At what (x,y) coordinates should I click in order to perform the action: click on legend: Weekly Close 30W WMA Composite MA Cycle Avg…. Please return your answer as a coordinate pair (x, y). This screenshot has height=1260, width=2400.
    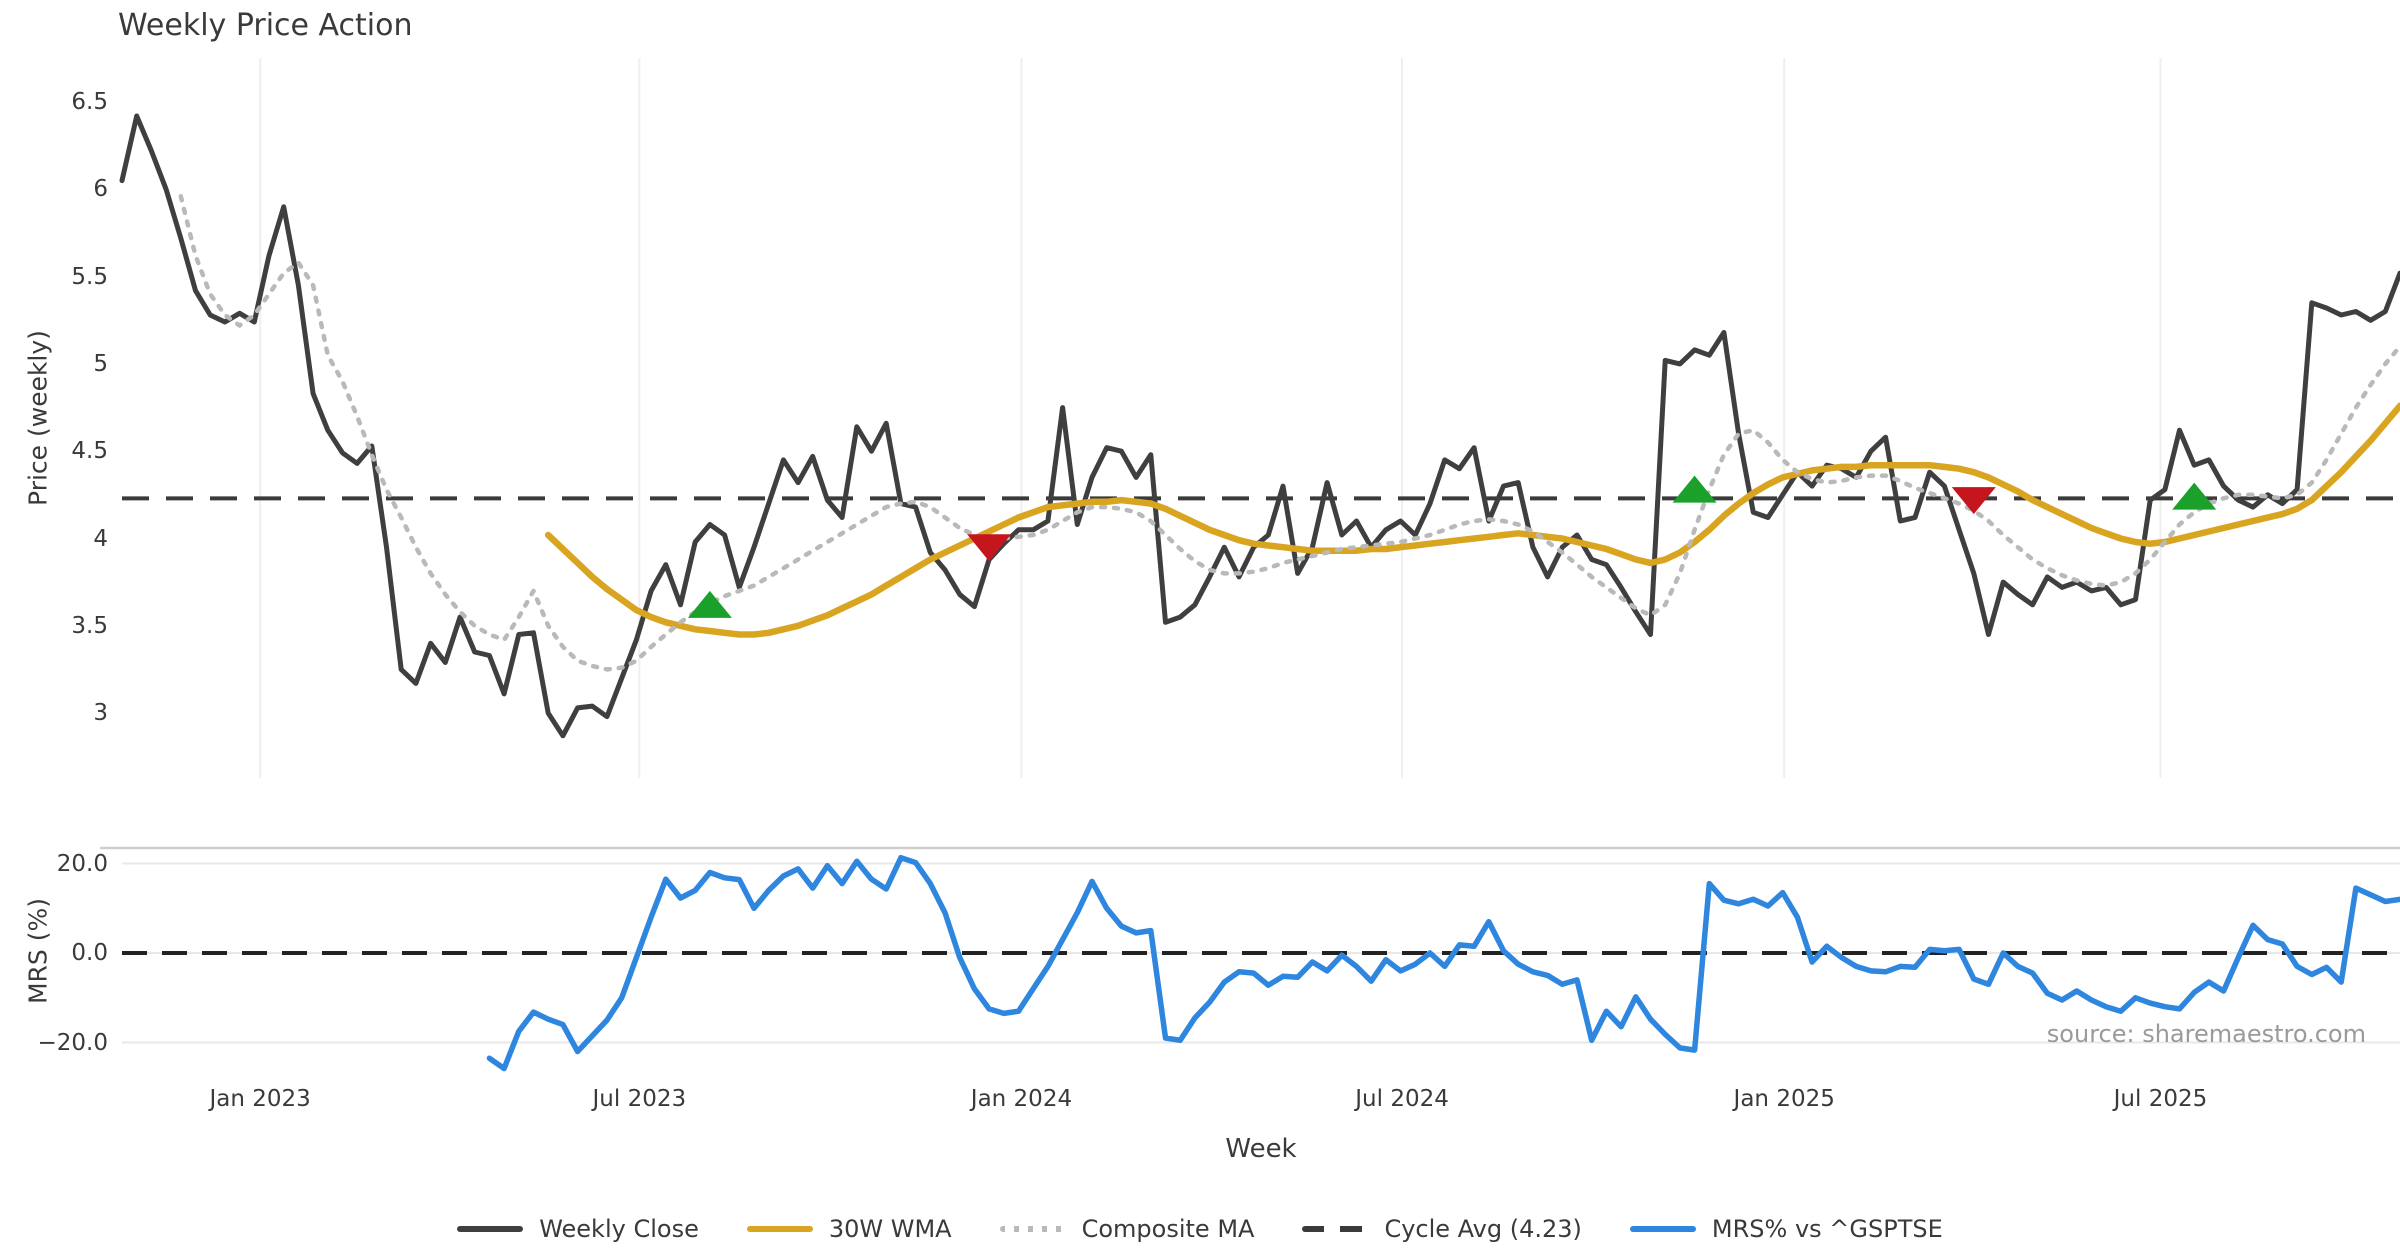
    Looking at the image, I should click on (1200, 1229).